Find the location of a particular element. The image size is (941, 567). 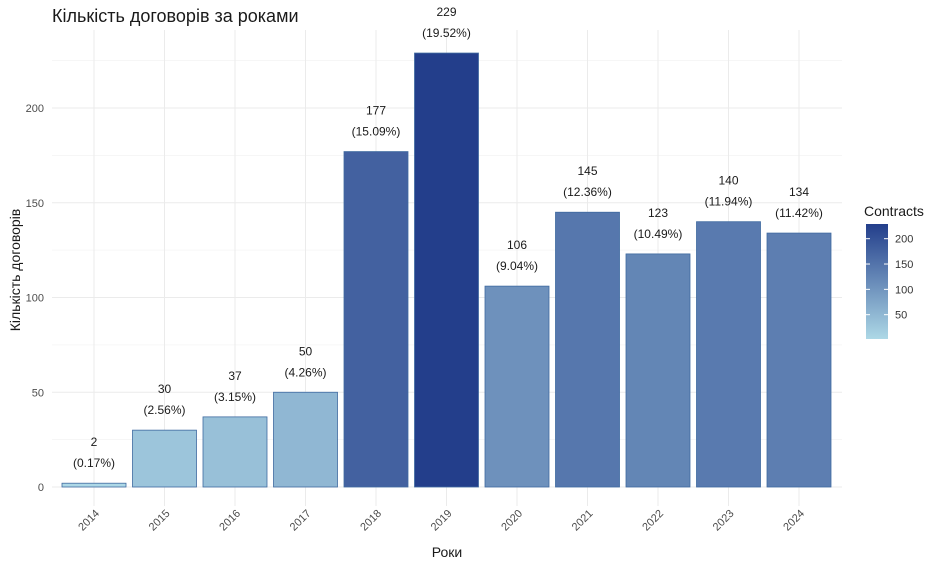

legend-ticks: 50 100 150 200 is located at coordinates (889, 278).